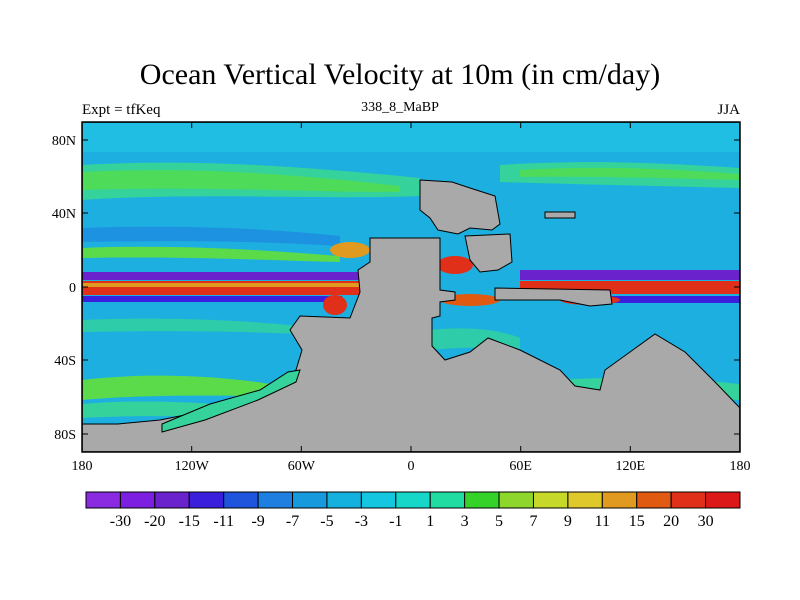 The height and width of the screenshot is (600, 800). I want to click on colorbar-label: 15, so click(637, 521).